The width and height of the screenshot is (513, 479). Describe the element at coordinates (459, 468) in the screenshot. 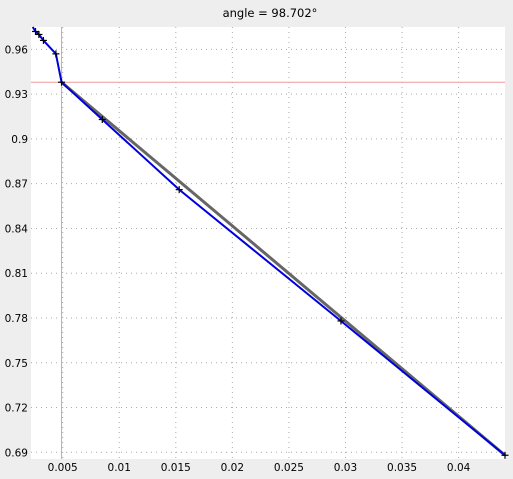

I see `x-tick-label: 0.04` at that location.